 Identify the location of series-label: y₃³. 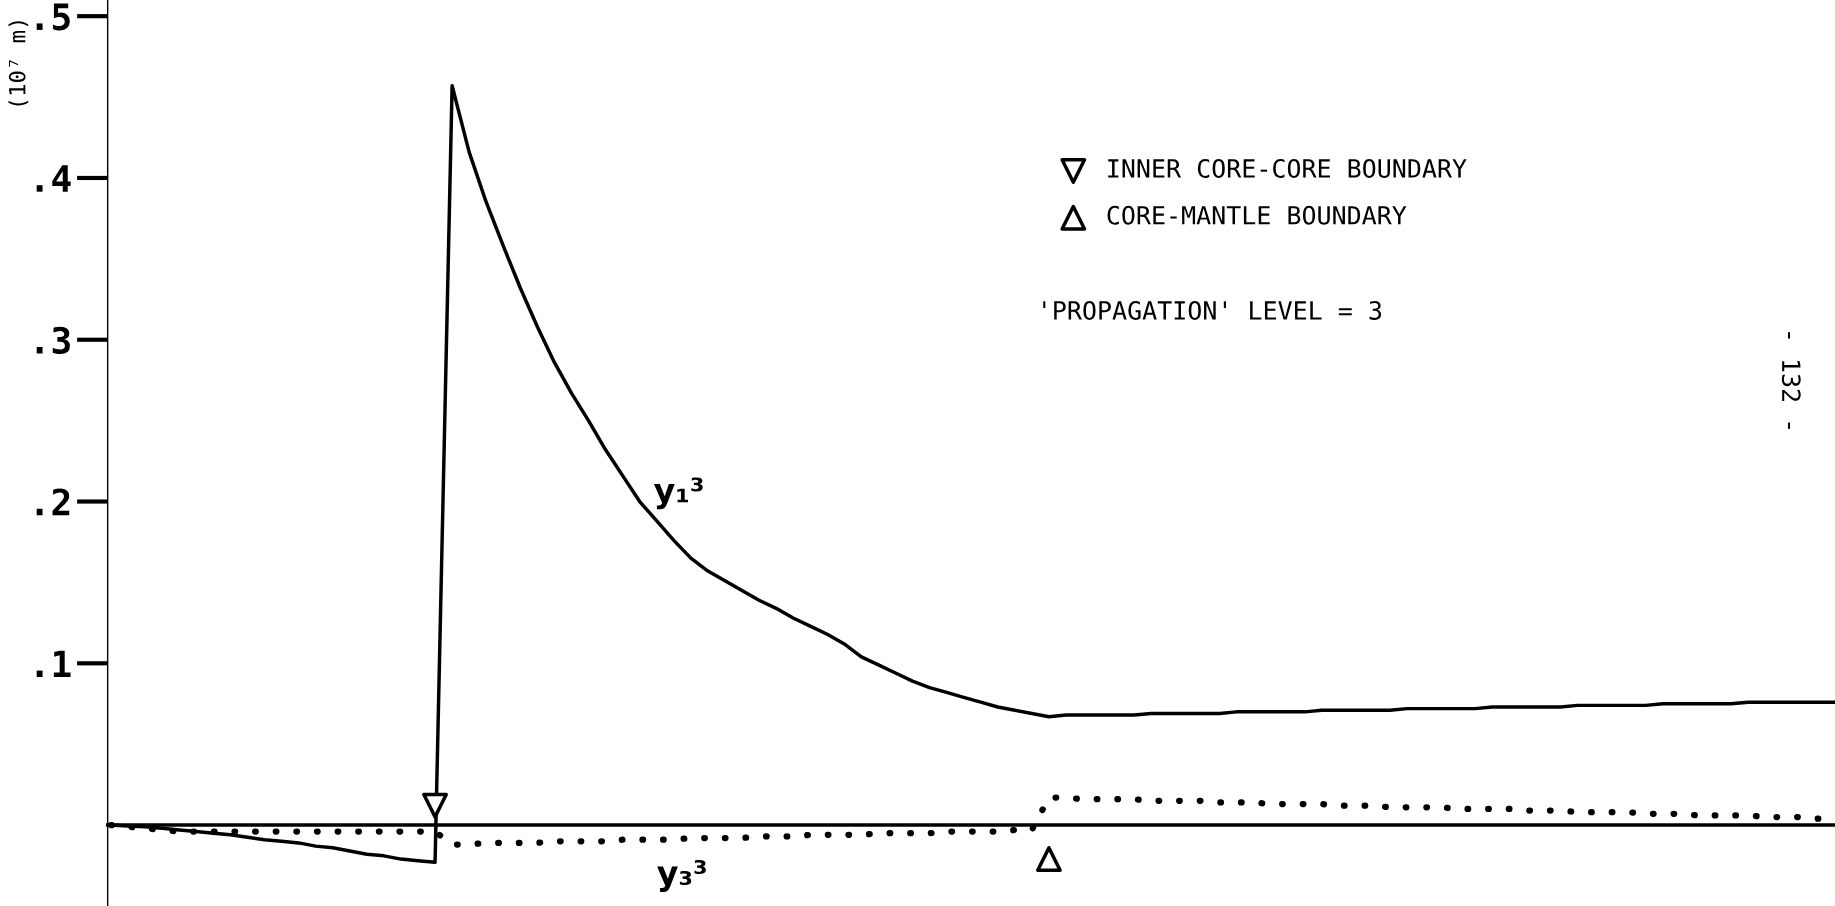
(681, 875).